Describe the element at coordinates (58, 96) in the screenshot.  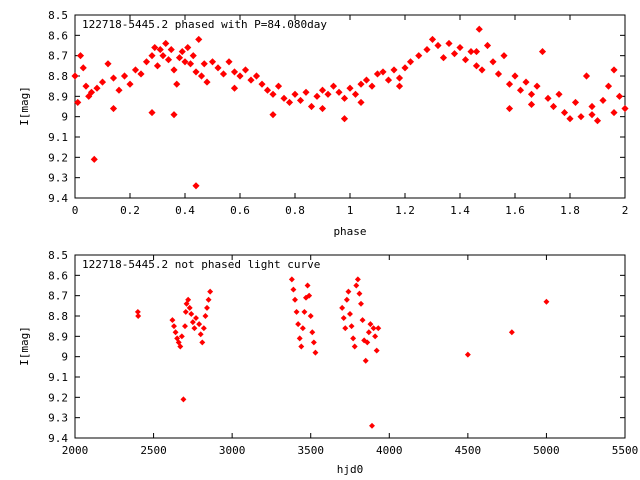
I see `y-tick-label: 8.9` at that location.